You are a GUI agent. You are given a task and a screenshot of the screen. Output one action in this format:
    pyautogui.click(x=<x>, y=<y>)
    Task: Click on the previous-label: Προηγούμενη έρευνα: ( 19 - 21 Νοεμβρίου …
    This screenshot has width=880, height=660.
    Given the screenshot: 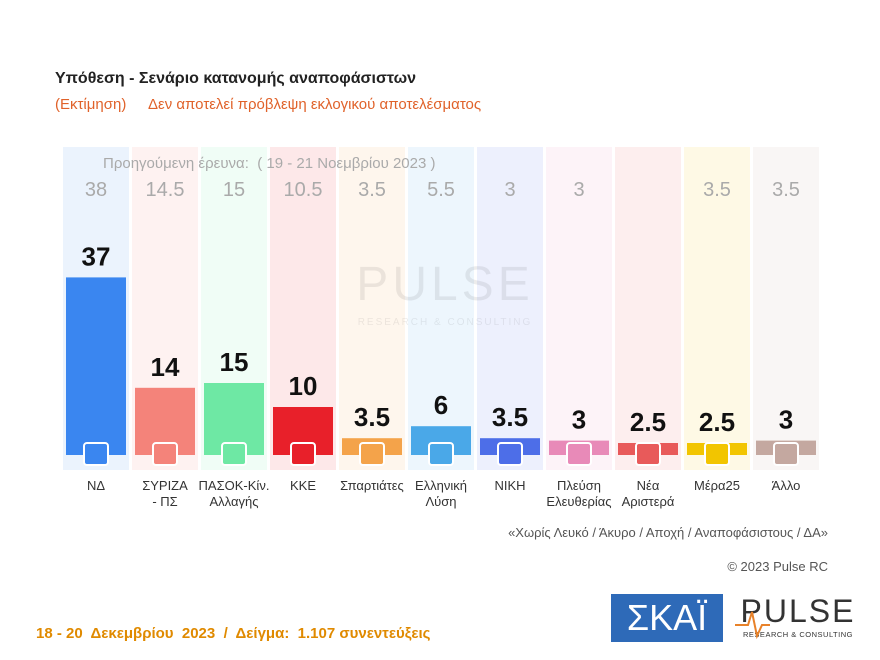 What is the action you would take?
    pyautogui.click(x=269, y=163)
    